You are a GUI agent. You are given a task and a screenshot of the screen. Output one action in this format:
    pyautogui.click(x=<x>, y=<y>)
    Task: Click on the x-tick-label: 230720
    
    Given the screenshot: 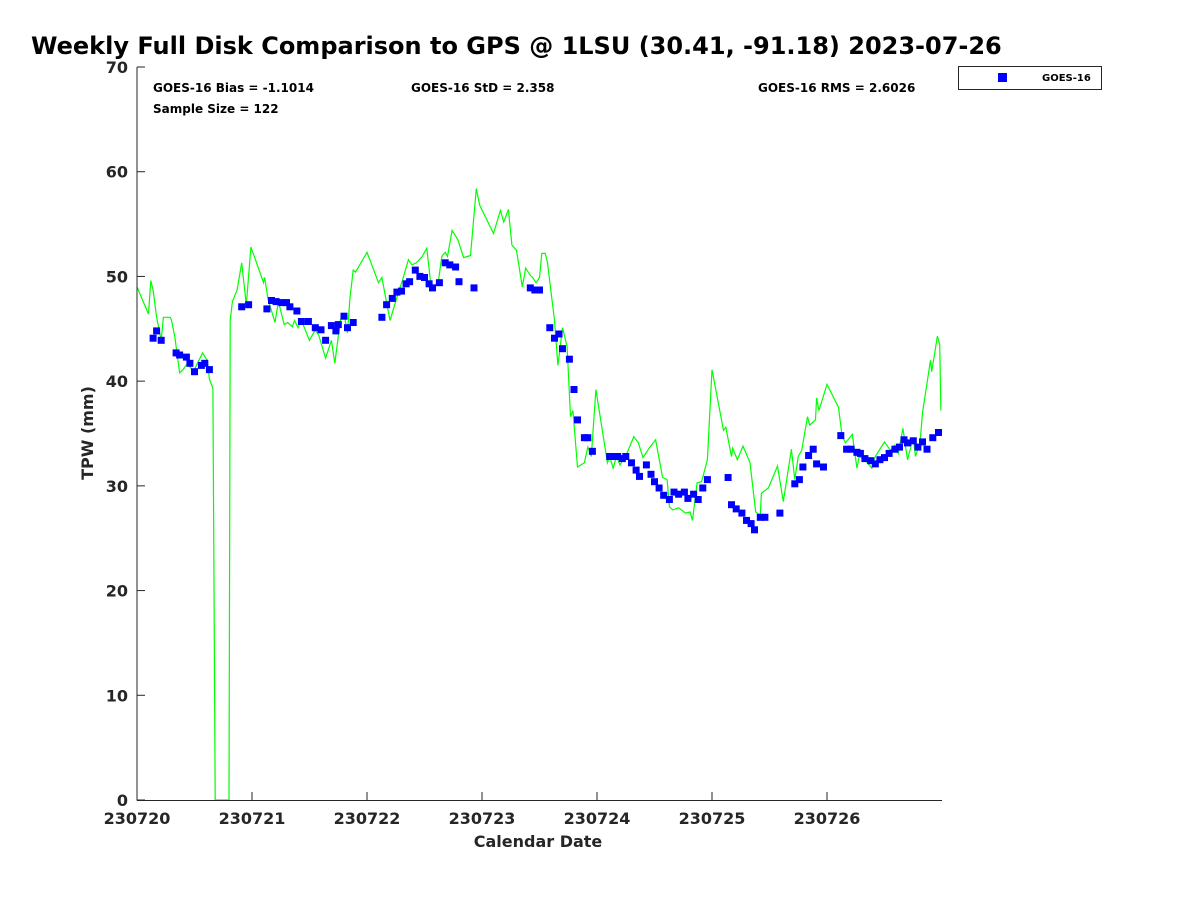 What is the action you would take?
    pyautogui.click(x=137, y=818)
    